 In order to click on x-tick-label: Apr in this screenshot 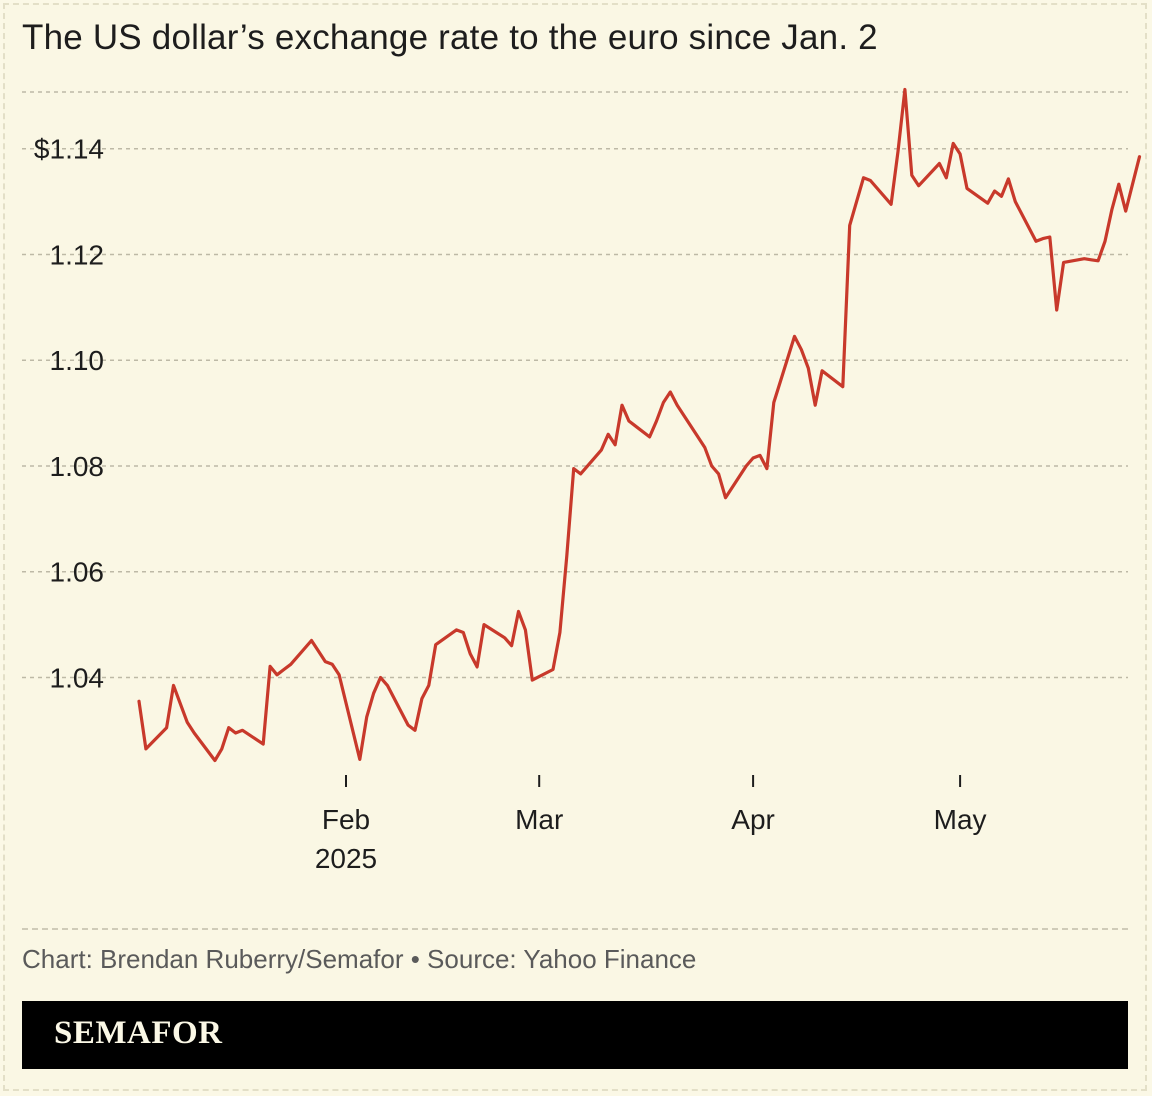, I will do `click(753, 819)`.